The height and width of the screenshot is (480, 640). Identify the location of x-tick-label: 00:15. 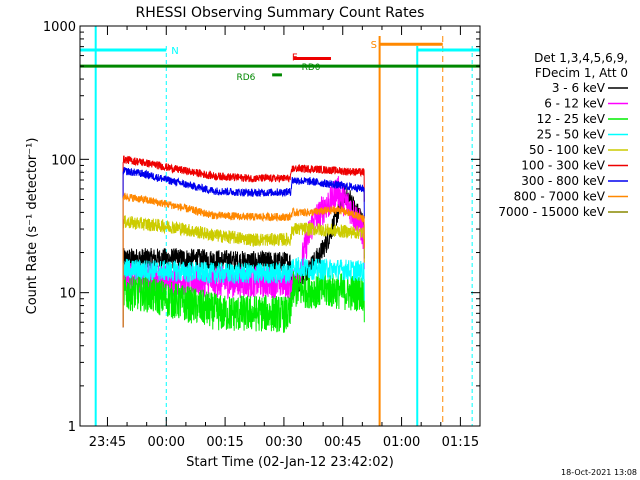
(224, 442).